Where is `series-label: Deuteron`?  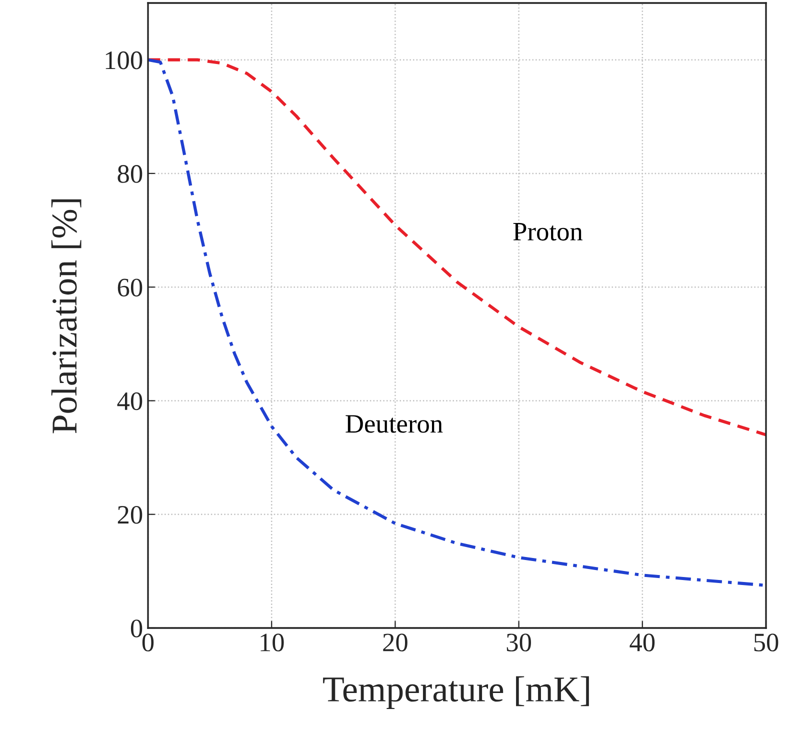 series-label: Deuteron is located at coordinates (394, 424).